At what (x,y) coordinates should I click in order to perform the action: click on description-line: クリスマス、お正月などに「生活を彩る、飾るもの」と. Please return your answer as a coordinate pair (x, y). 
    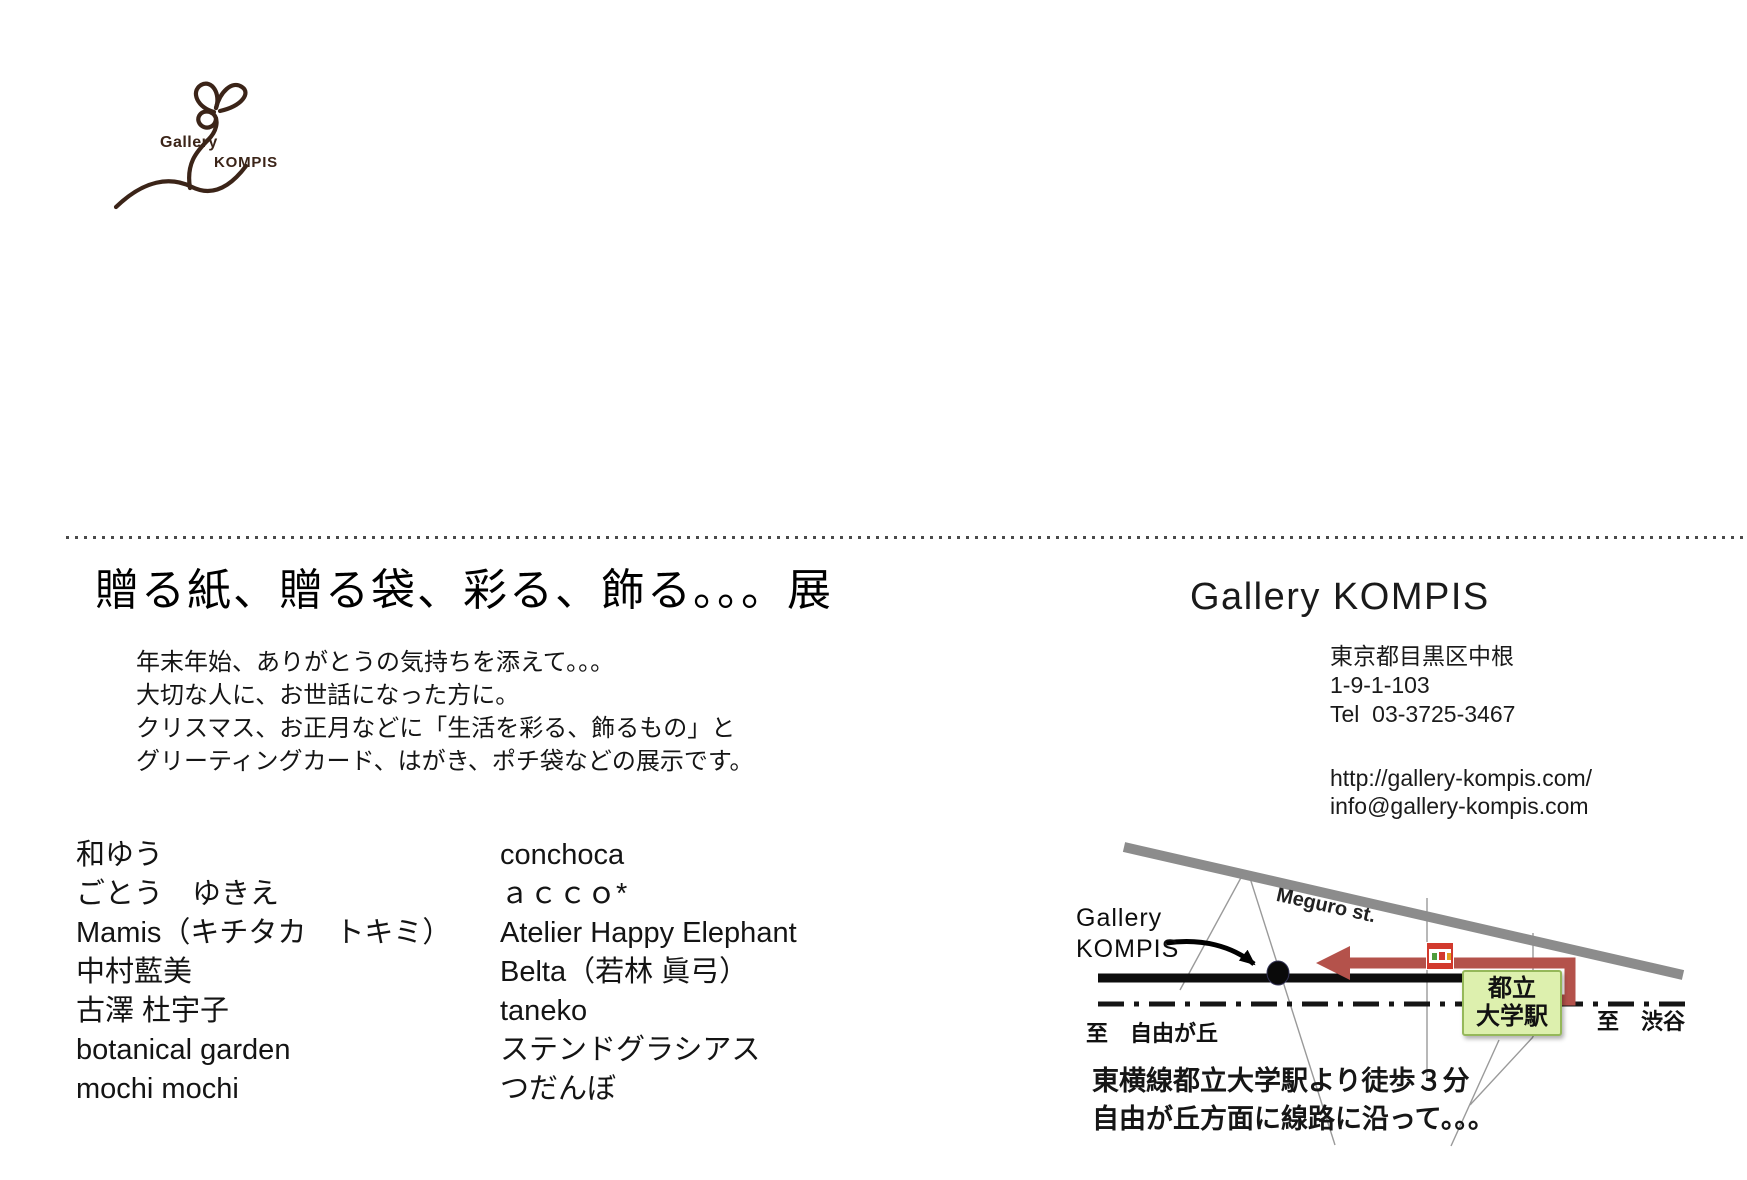
    Looking at the image, I should click on (436, 728).